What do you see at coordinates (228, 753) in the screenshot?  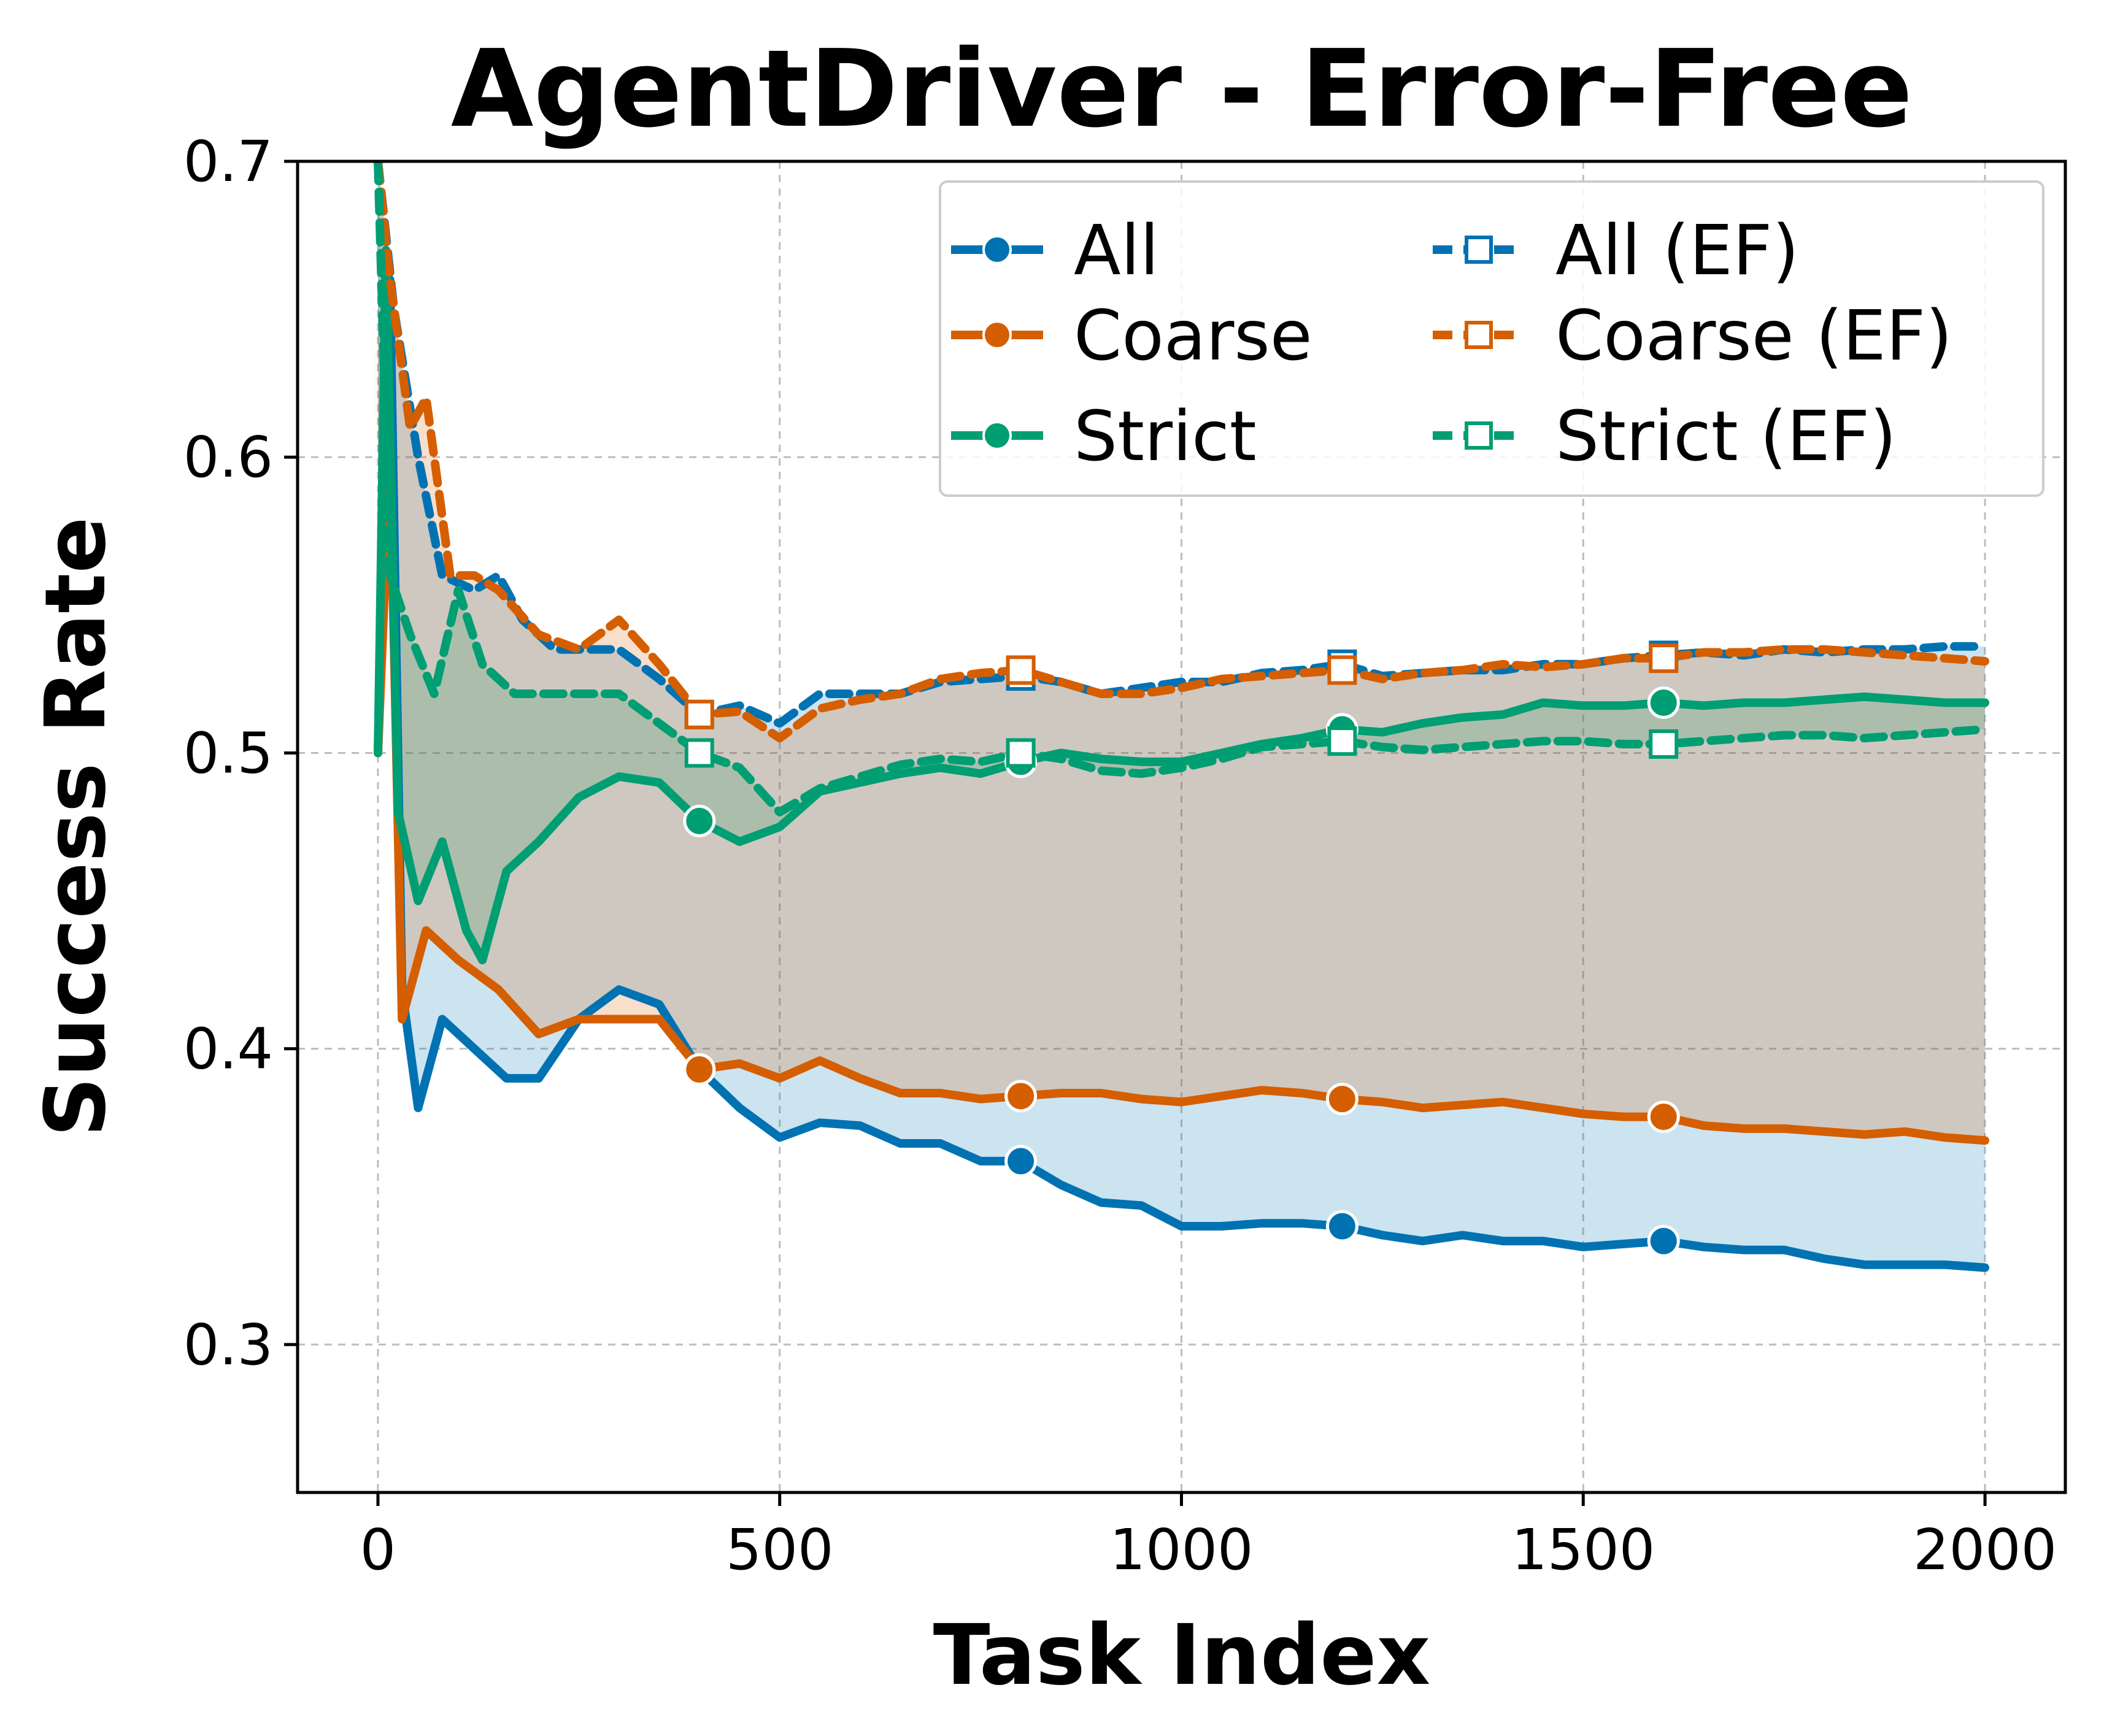 I see `y-tick-label: 0.5` at bounding box center [228, 753].